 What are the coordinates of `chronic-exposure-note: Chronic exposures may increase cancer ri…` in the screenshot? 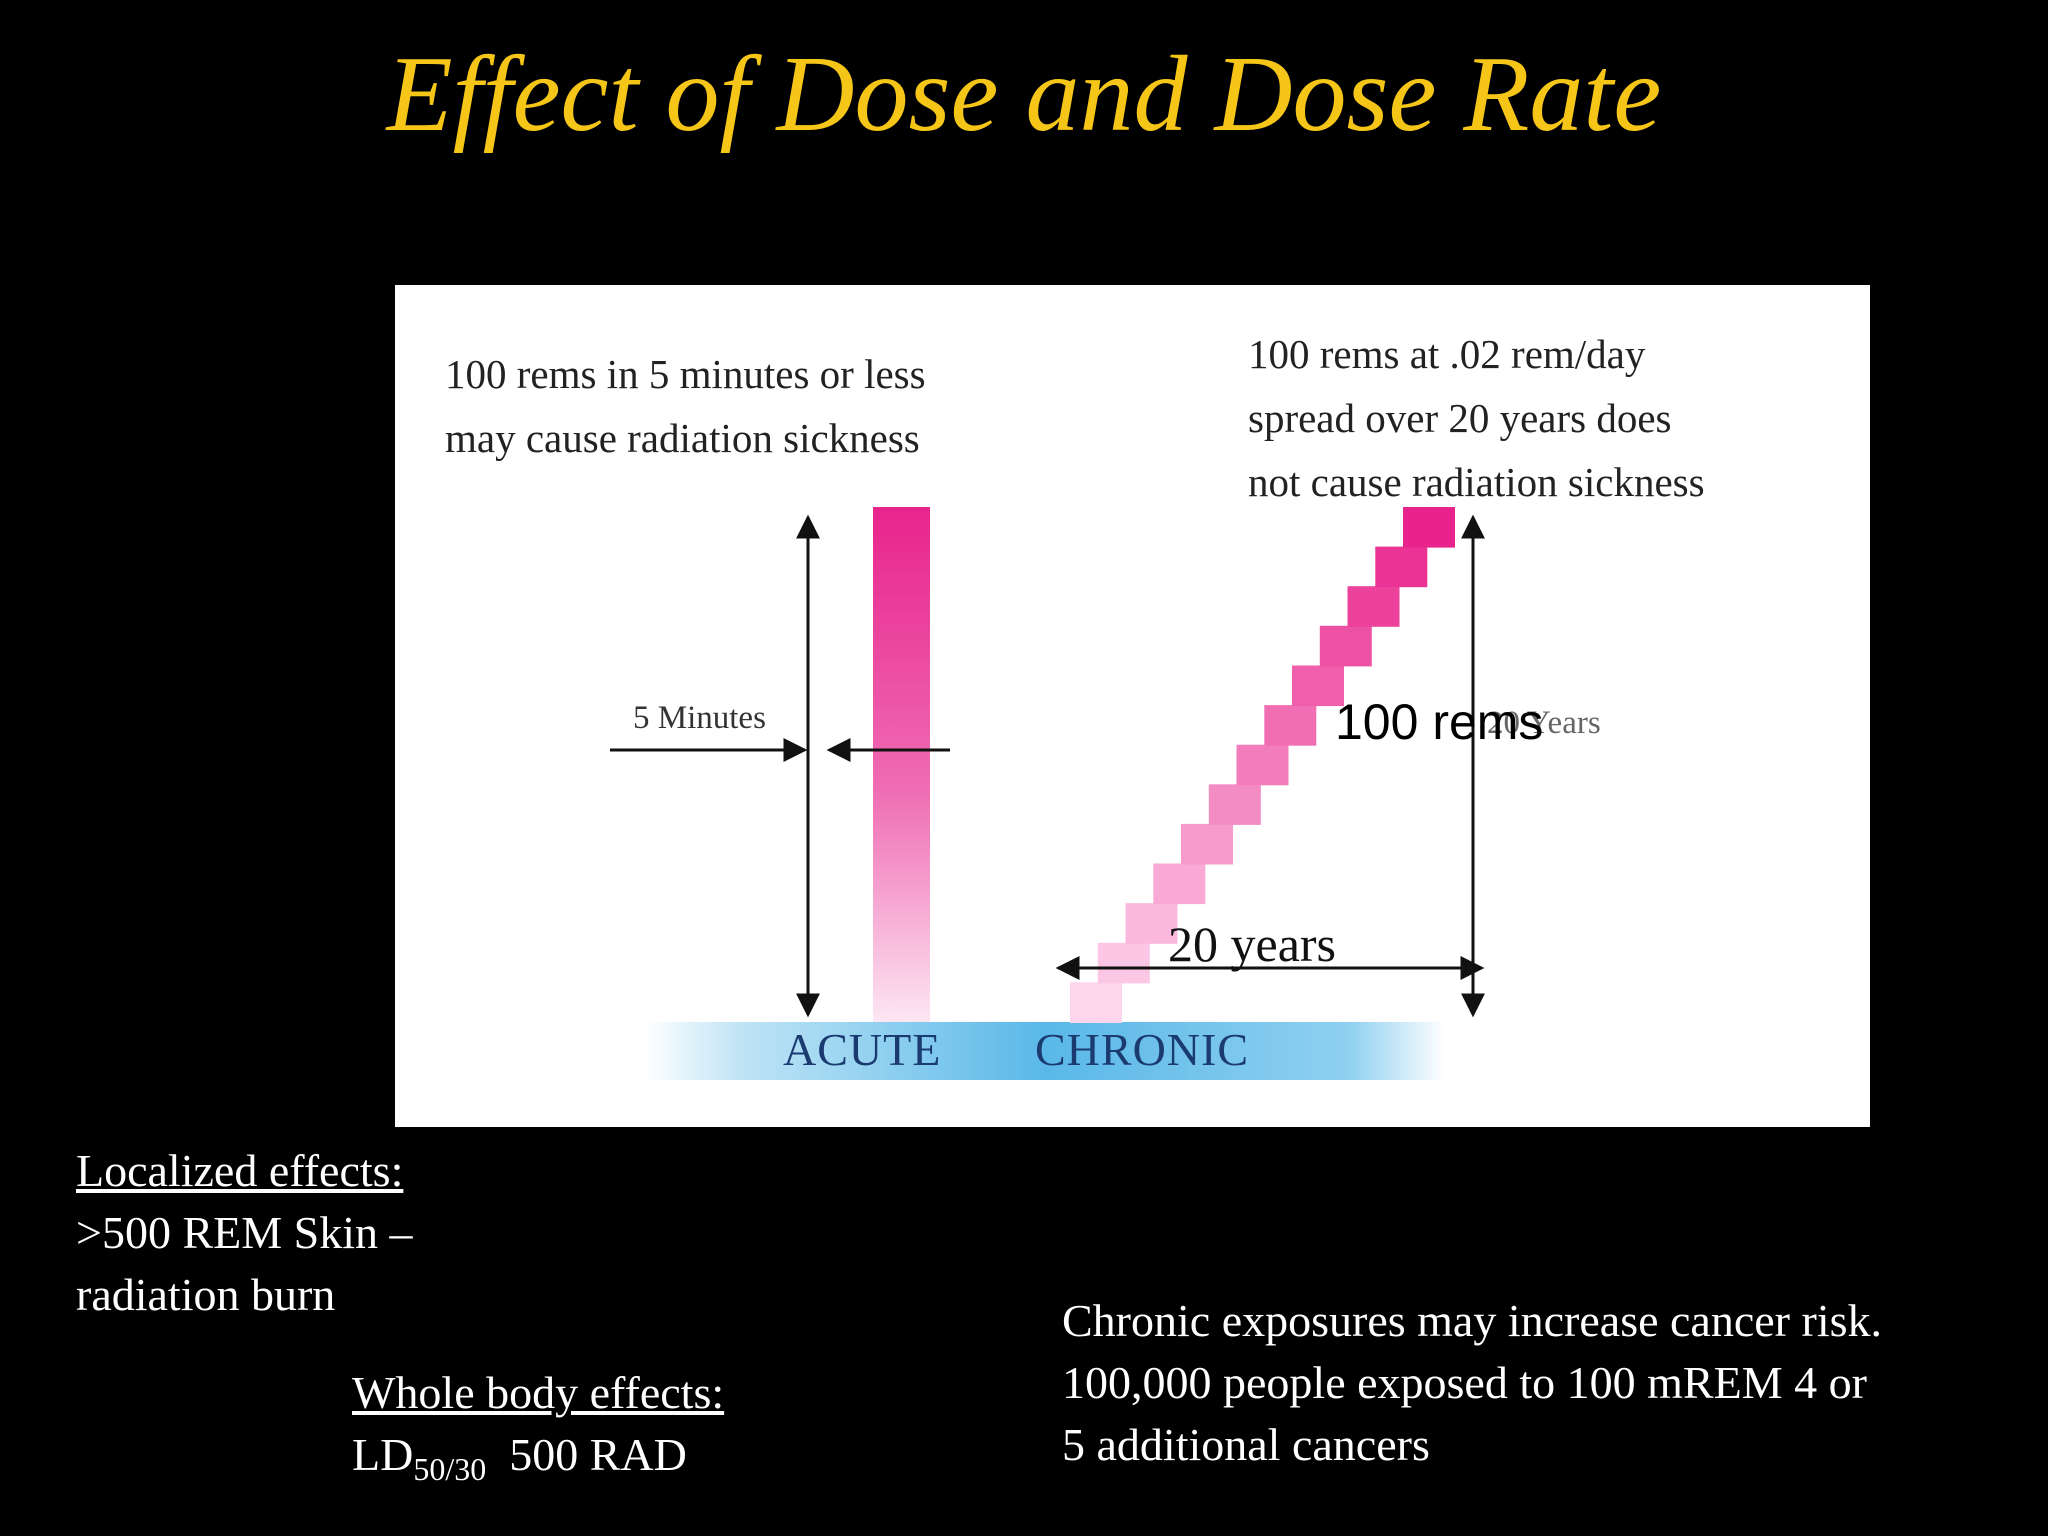 It's located at (1472, 1383).